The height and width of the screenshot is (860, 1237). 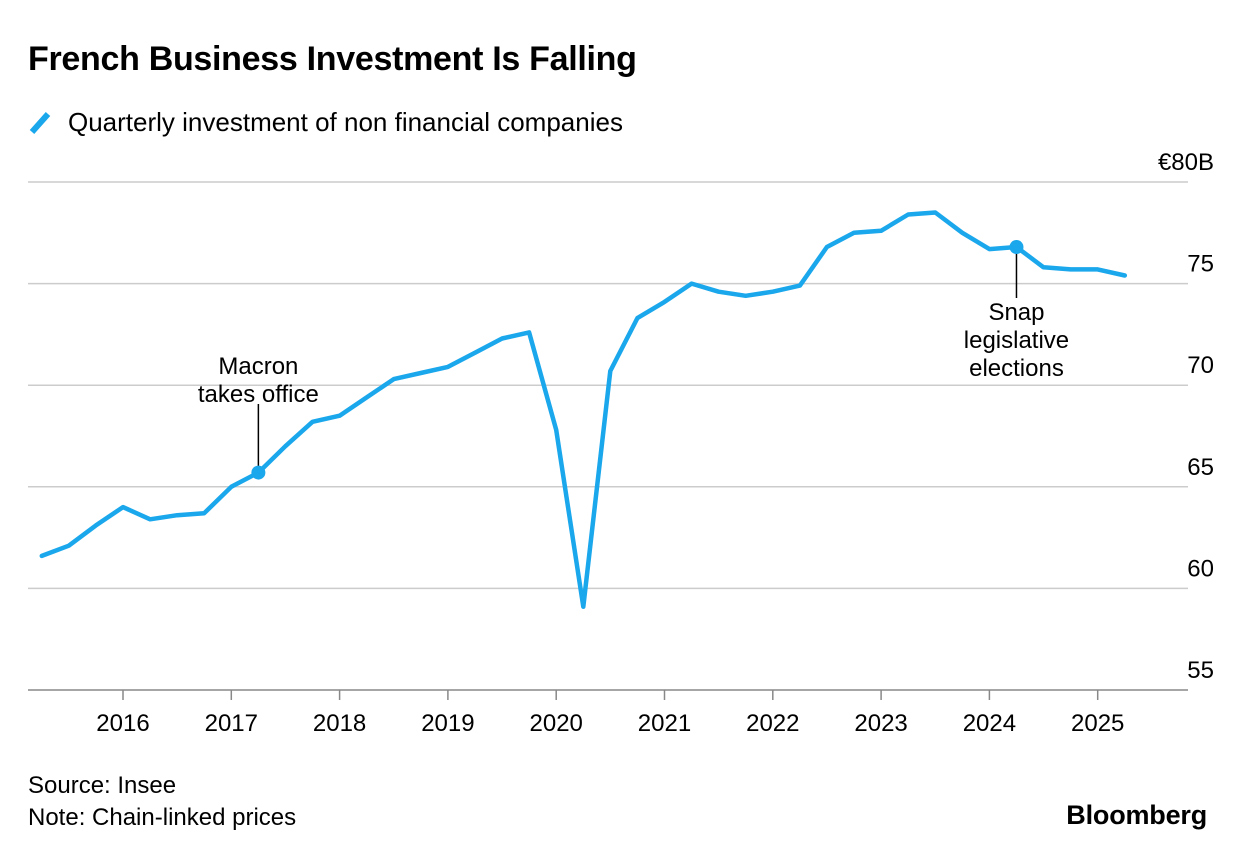 What do you see at coordinates (258, 366) in the screenshot?
I see `annotation-label: Macron` at bounding box center [258, 366].